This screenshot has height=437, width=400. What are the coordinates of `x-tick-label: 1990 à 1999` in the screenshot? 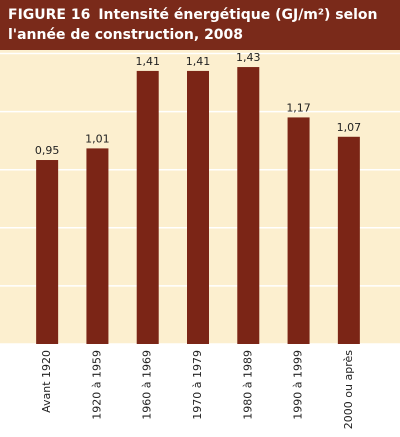 It's located at (298, 385).